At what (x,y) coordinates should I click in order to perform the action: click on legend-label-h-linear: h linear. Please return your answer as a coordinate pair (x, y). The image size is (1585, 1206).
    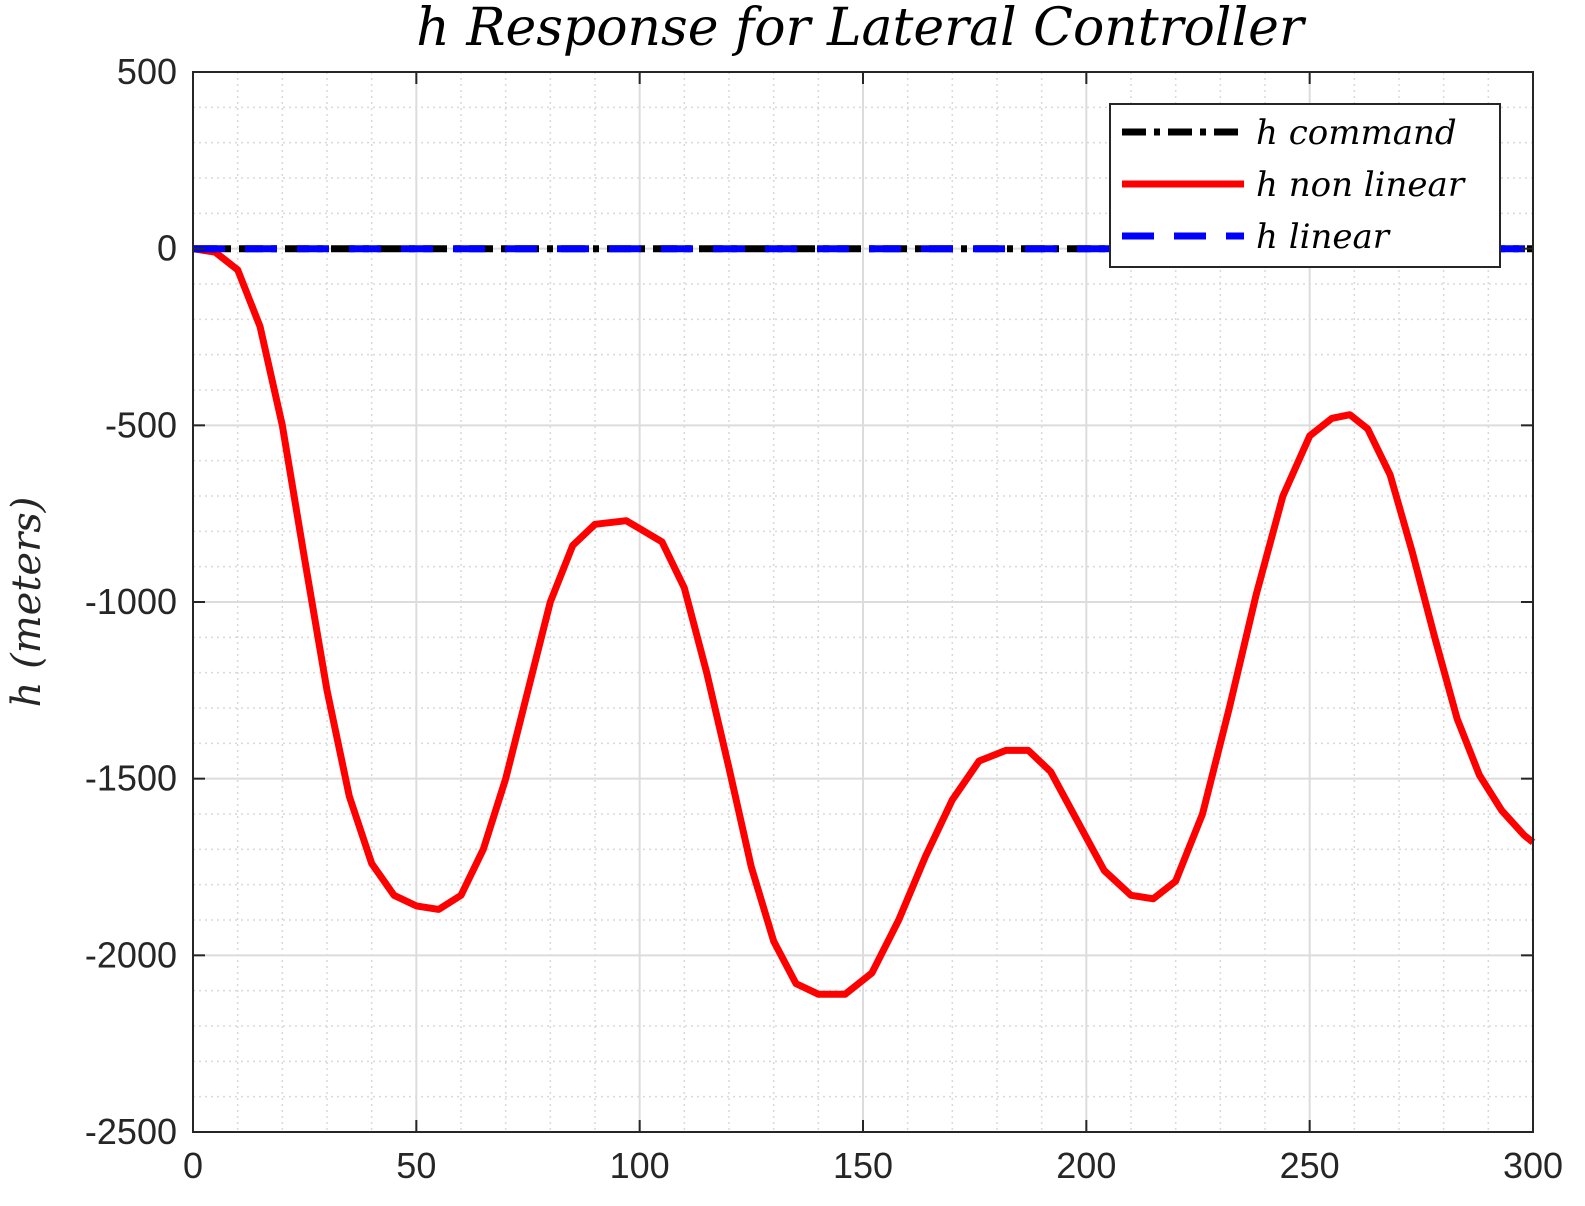
    Looking at the image, I should click on (1323, 237).